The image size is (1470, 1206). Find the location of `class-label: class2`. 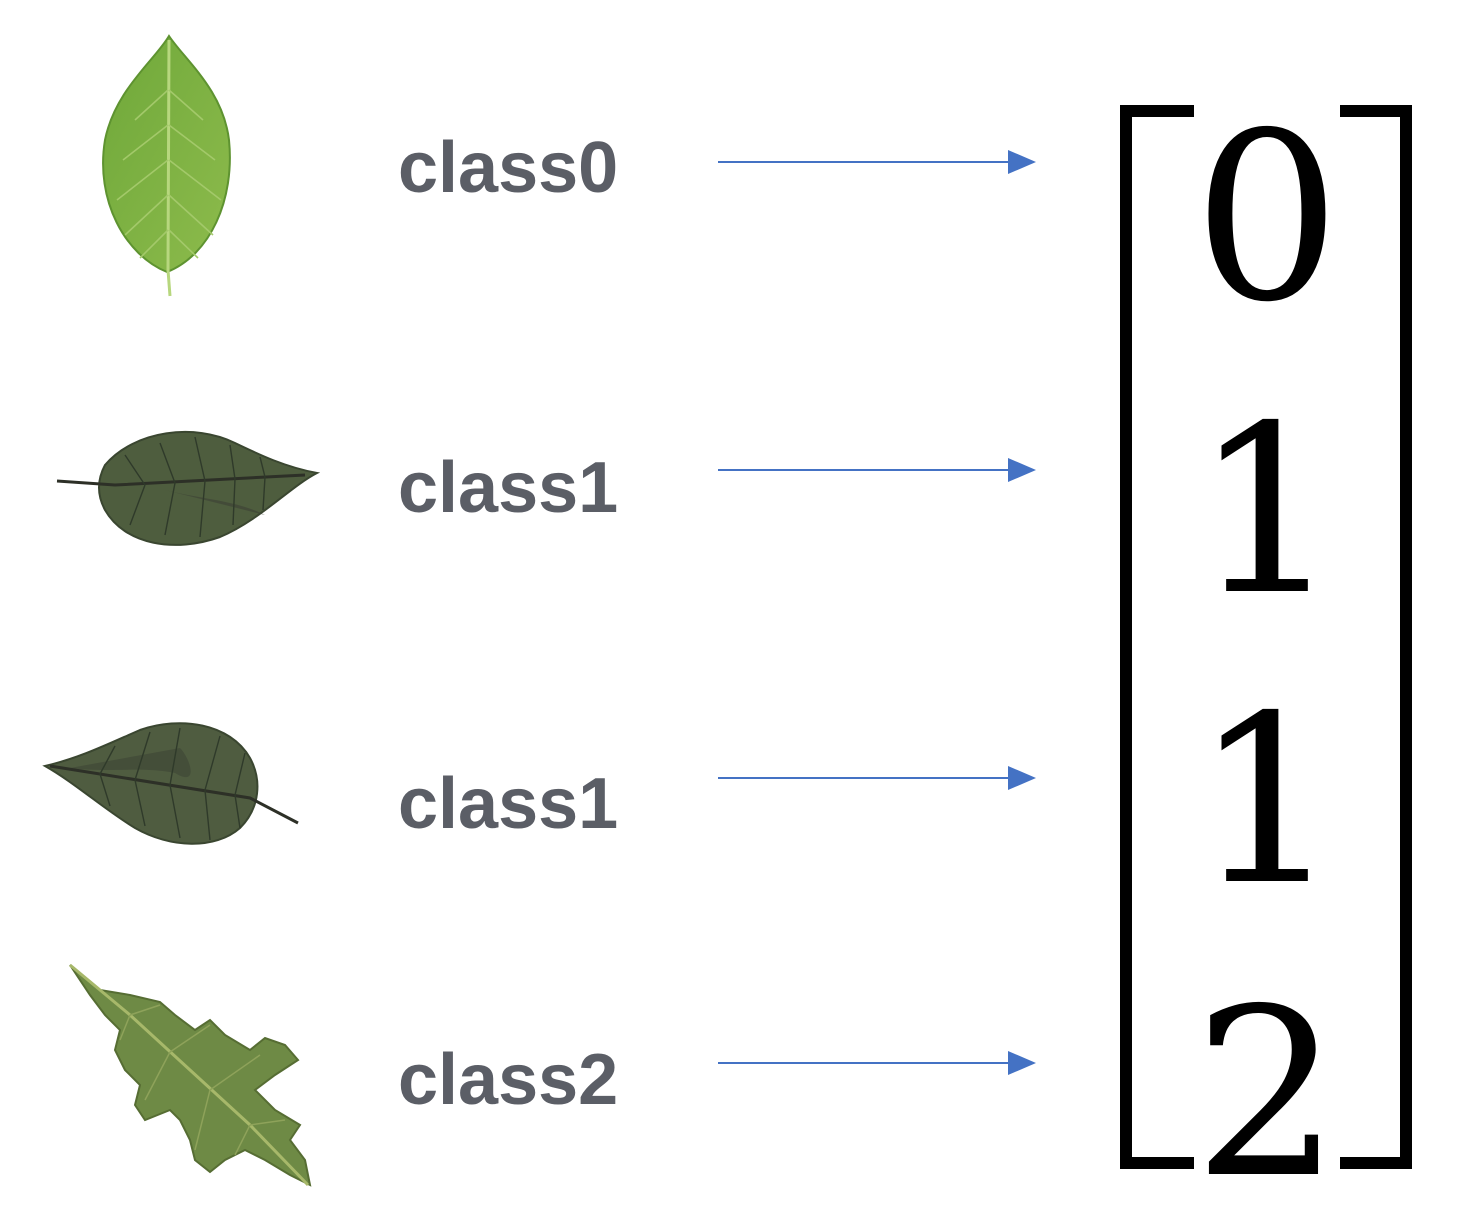

class-label: class2 is located at coordinates (508, 1080).